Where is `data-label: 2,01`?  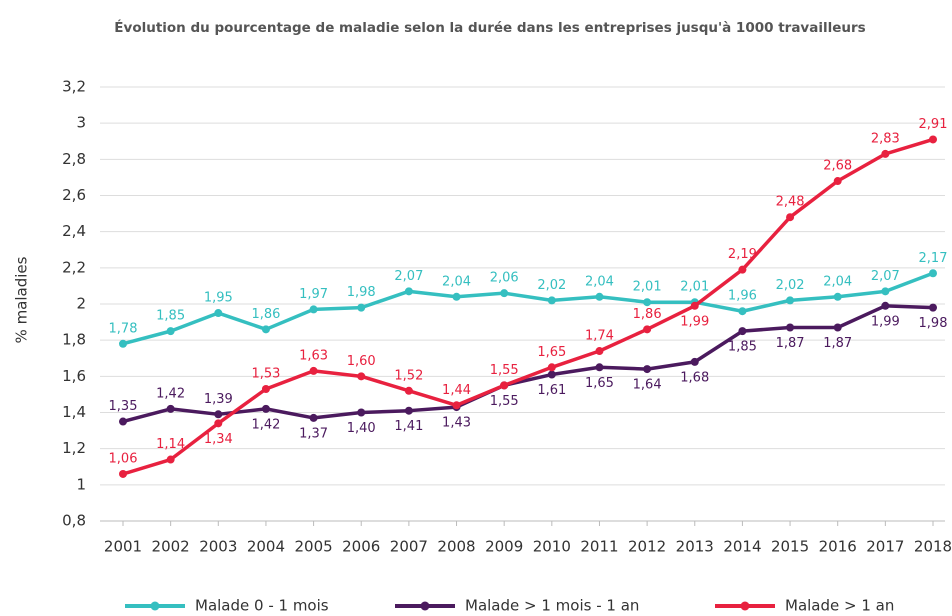
data-label: 2,01 is located at coordinates (647, 287).